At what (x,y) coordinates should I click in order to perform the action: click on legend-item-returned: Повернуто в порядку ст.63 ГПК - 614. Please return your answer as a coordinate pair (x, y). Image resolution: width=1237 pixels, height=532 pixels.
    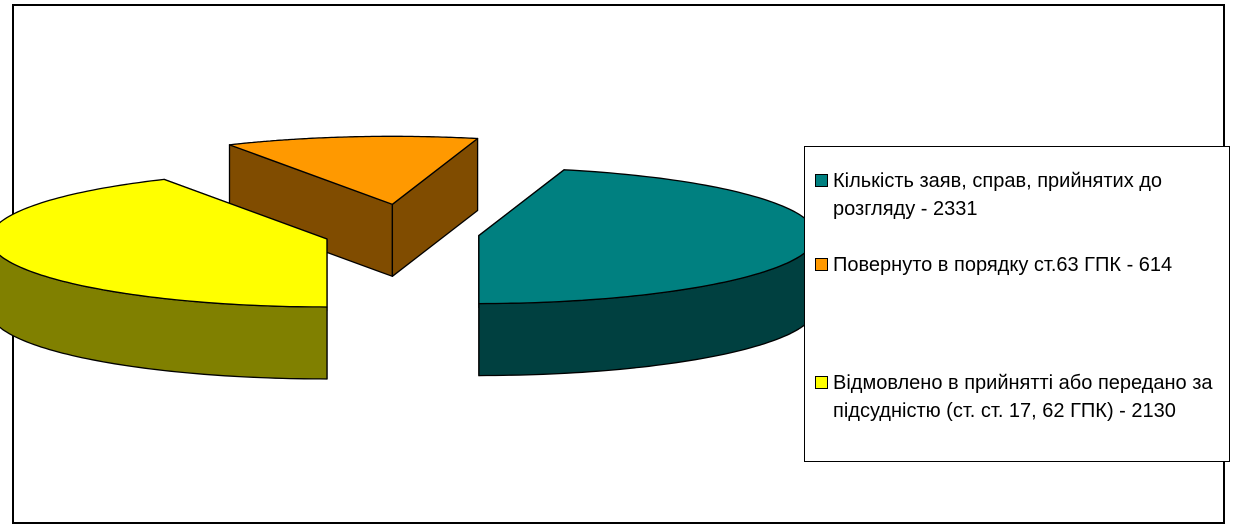
    Looking at the image, I should click on (1017, 265).